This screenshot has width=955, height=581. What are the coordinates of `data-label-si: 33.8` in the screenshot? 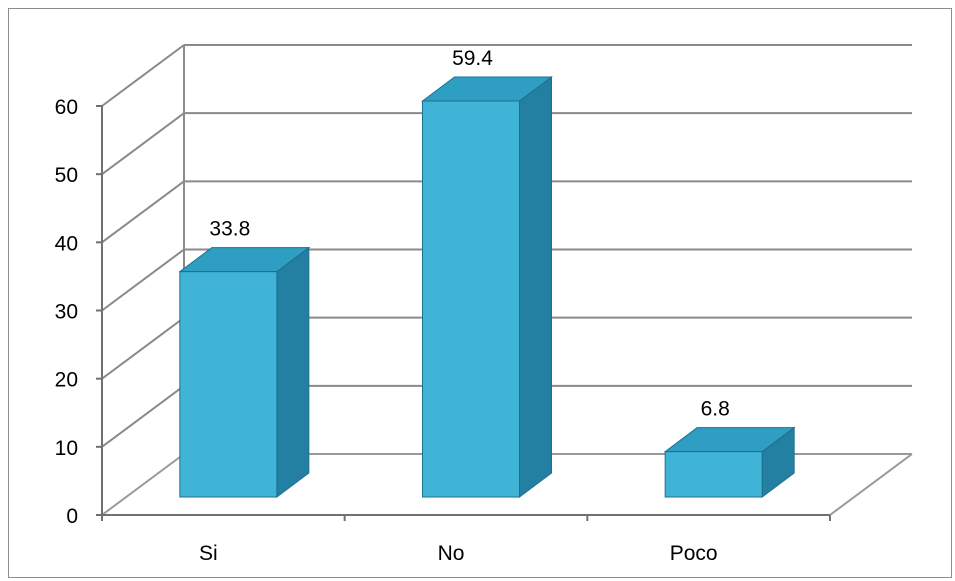 It's located at (229, 229).